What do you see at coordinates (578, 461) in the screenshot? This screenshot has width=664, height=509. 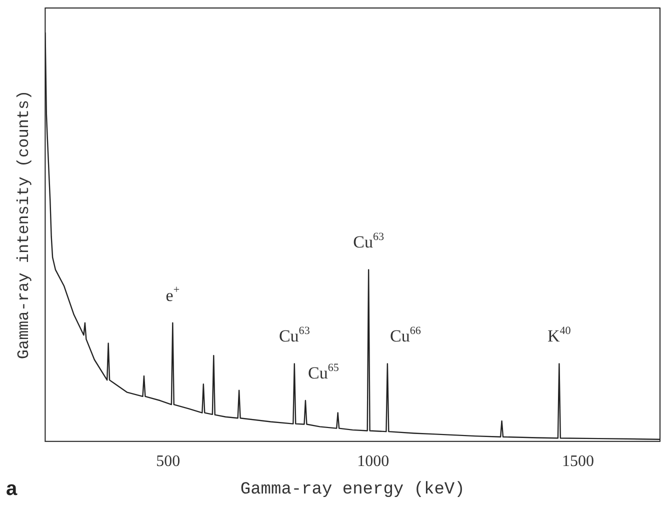 I see `x-tick-label: 1500` at bounding box center [578, 461].